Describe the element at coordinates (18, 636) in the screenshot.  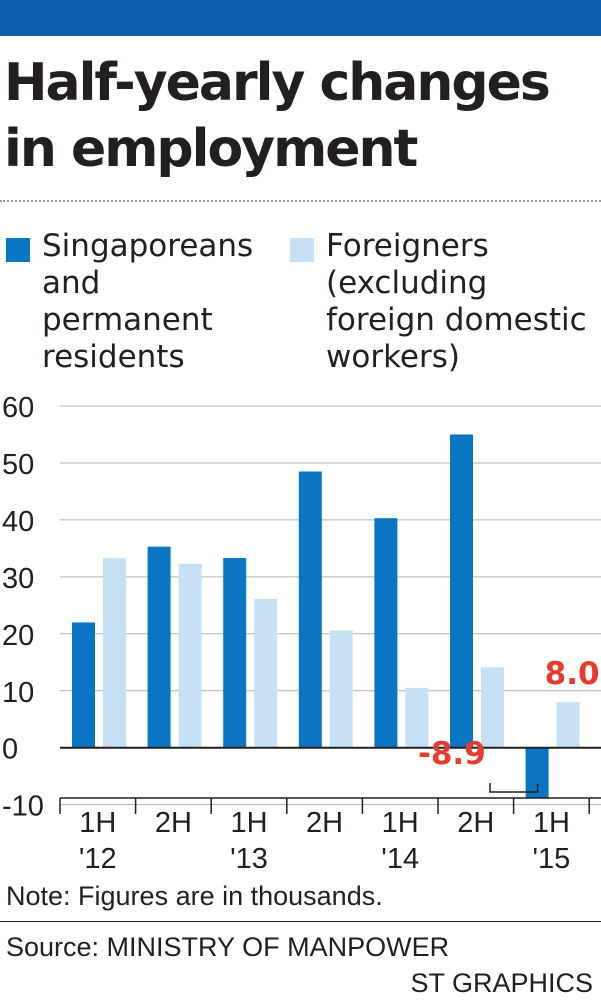
I see `y-tick-label: 20` at that location.